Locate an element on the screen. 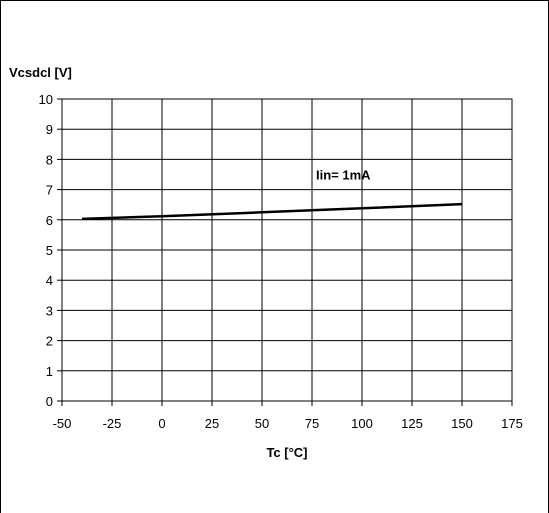  annotation-label: Iin= 1mA is located at coordinates (343, 175).